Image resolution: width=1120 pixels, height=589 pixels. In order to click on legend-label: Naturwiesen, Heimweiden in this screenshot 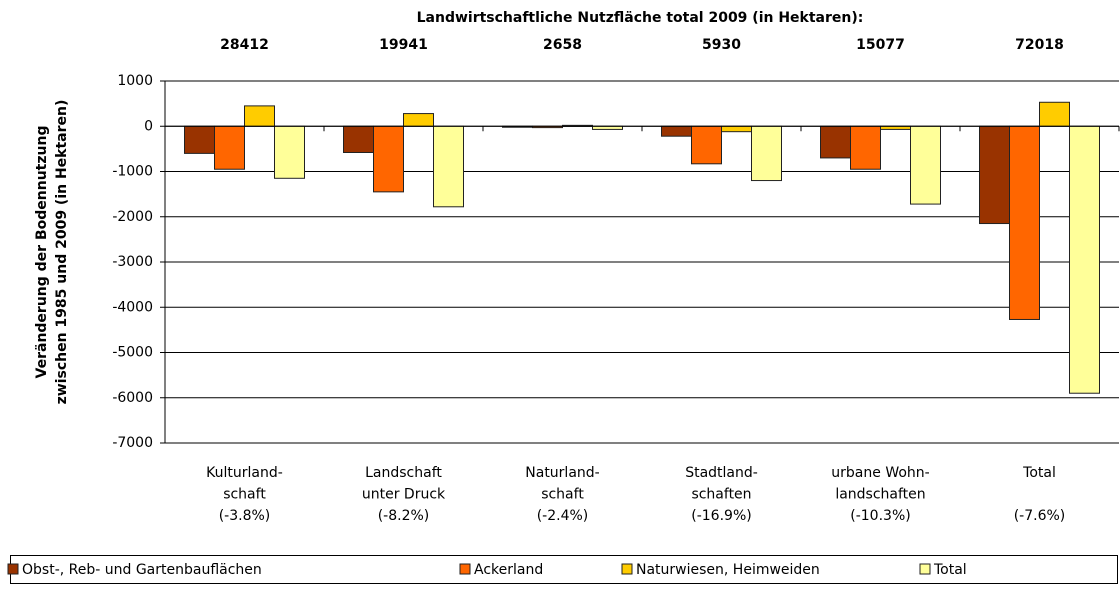, I will do `click(728, 570)`.